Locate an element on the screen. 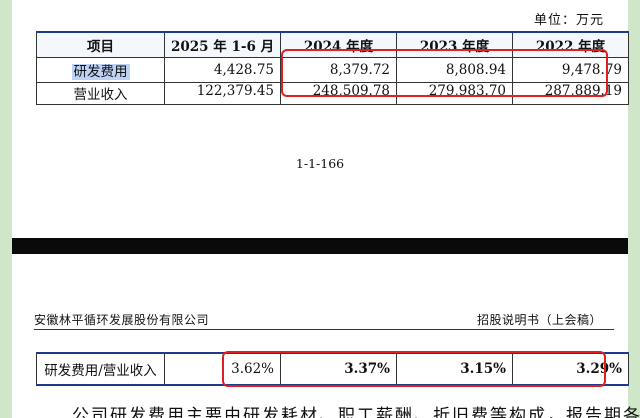 This screenshot has width=640, height=418. unit-label: 单位：万元 is located at coordinates (568, 20).